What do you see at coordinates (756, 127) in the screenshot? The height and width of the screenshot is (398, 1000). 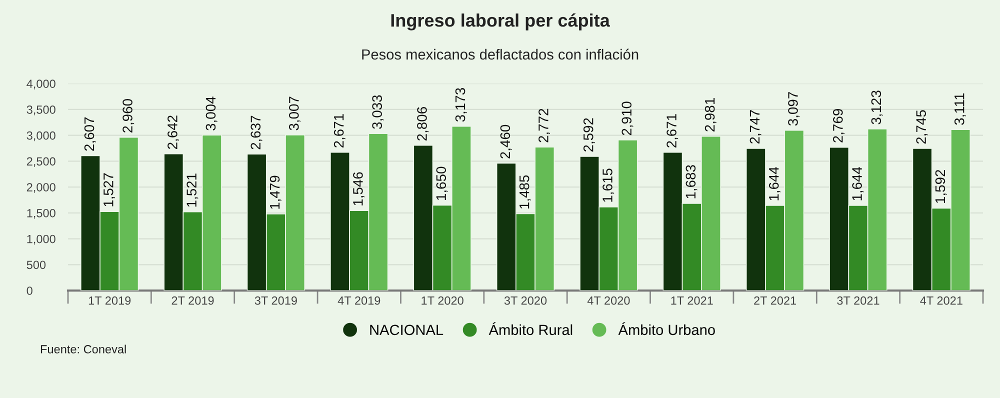 I see `data-label: 2,747` at bounding box center [756, 127].